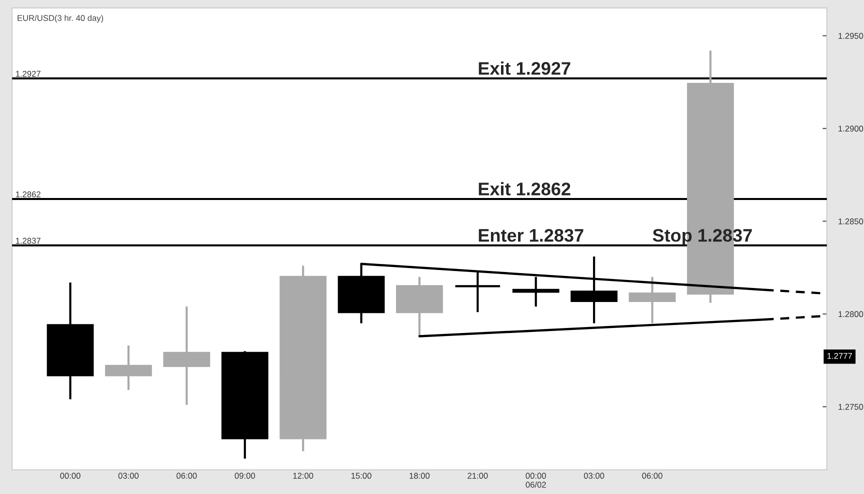 Image resolution: width=864 pixels, height=494 pixels. What do you see at coordinates (28, 241) in the screenshot?
I see `ref-line-label: 1.2837` at bounding box center [28, 241].